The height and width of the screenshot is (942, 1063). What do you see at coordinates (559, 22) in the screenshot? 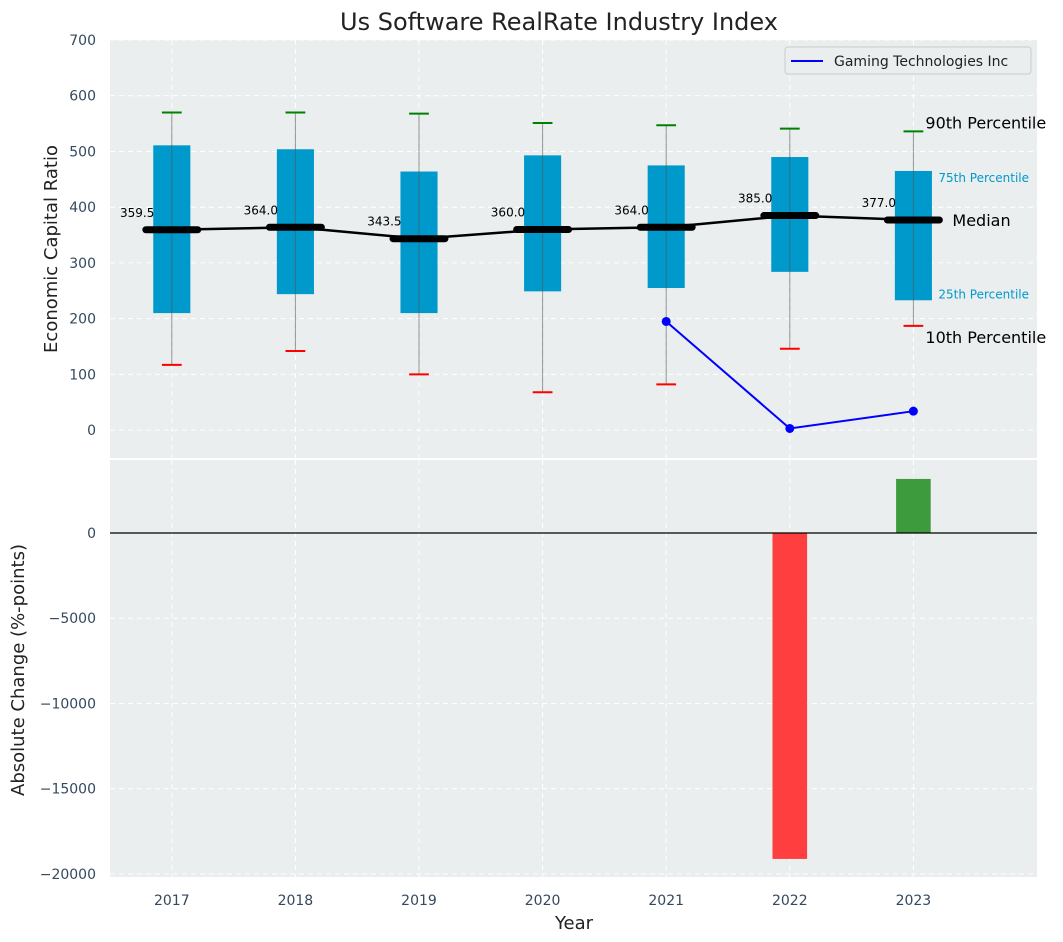
I see `chart-title: Us Software RealRate Industry Index` at bounding box center [559, 22].